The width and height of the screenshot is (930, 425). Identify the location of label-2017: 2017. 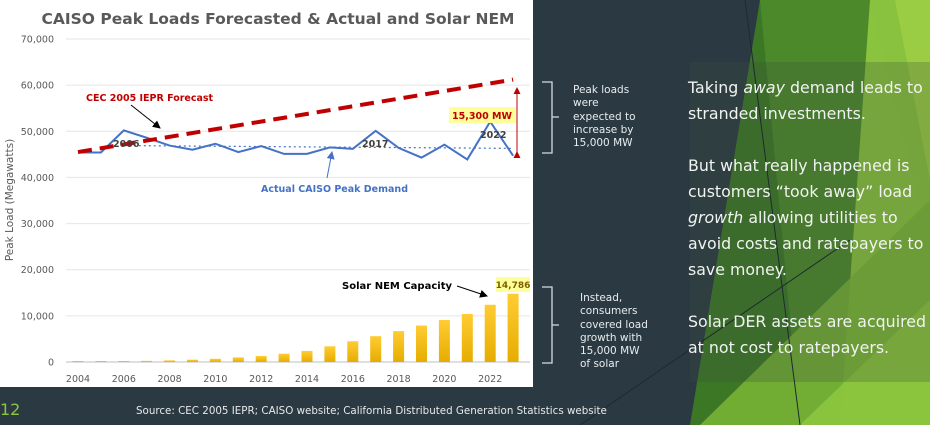
(375, 144).